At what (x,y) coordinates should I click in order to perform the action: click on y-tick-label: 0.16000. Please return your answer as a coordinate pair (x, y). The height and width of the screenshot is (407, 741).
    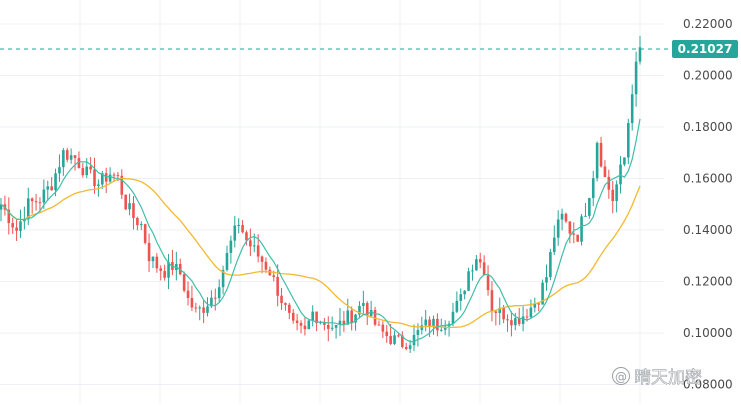
    Looking at the image, I should click on (708, 179).